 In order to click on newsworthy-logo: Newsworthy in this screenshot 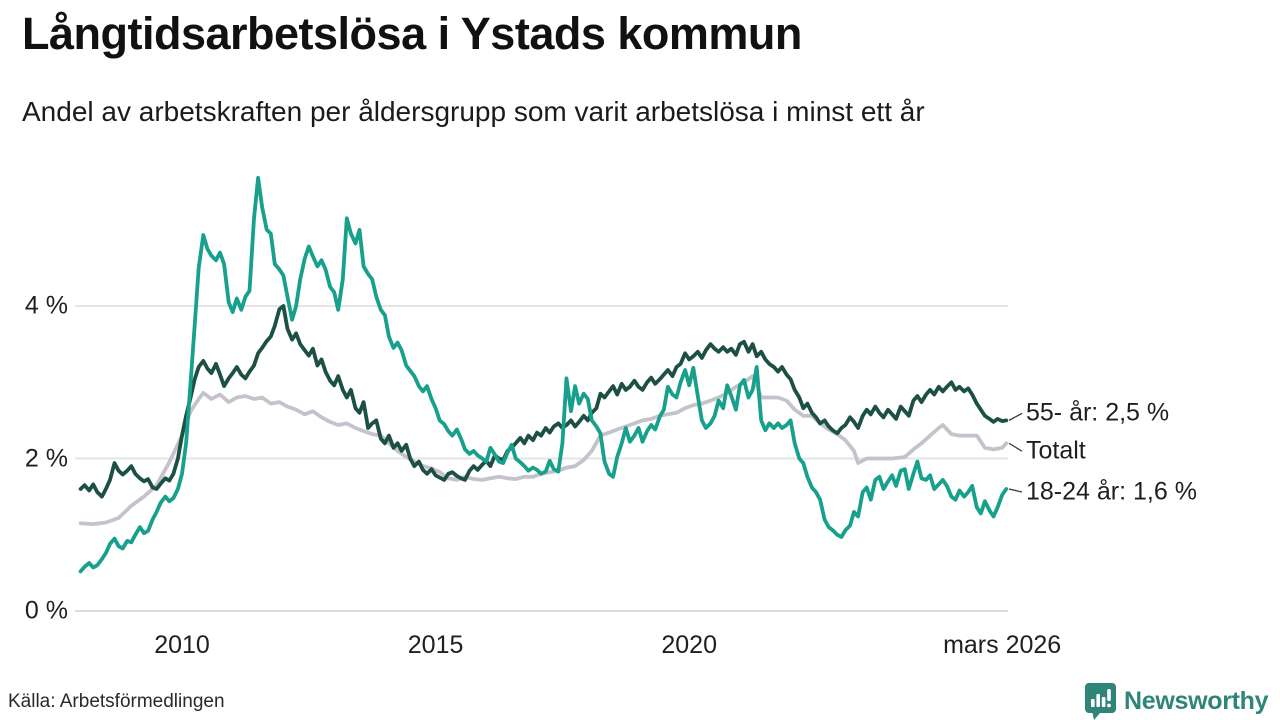, I will do `click(1176, 701)`.